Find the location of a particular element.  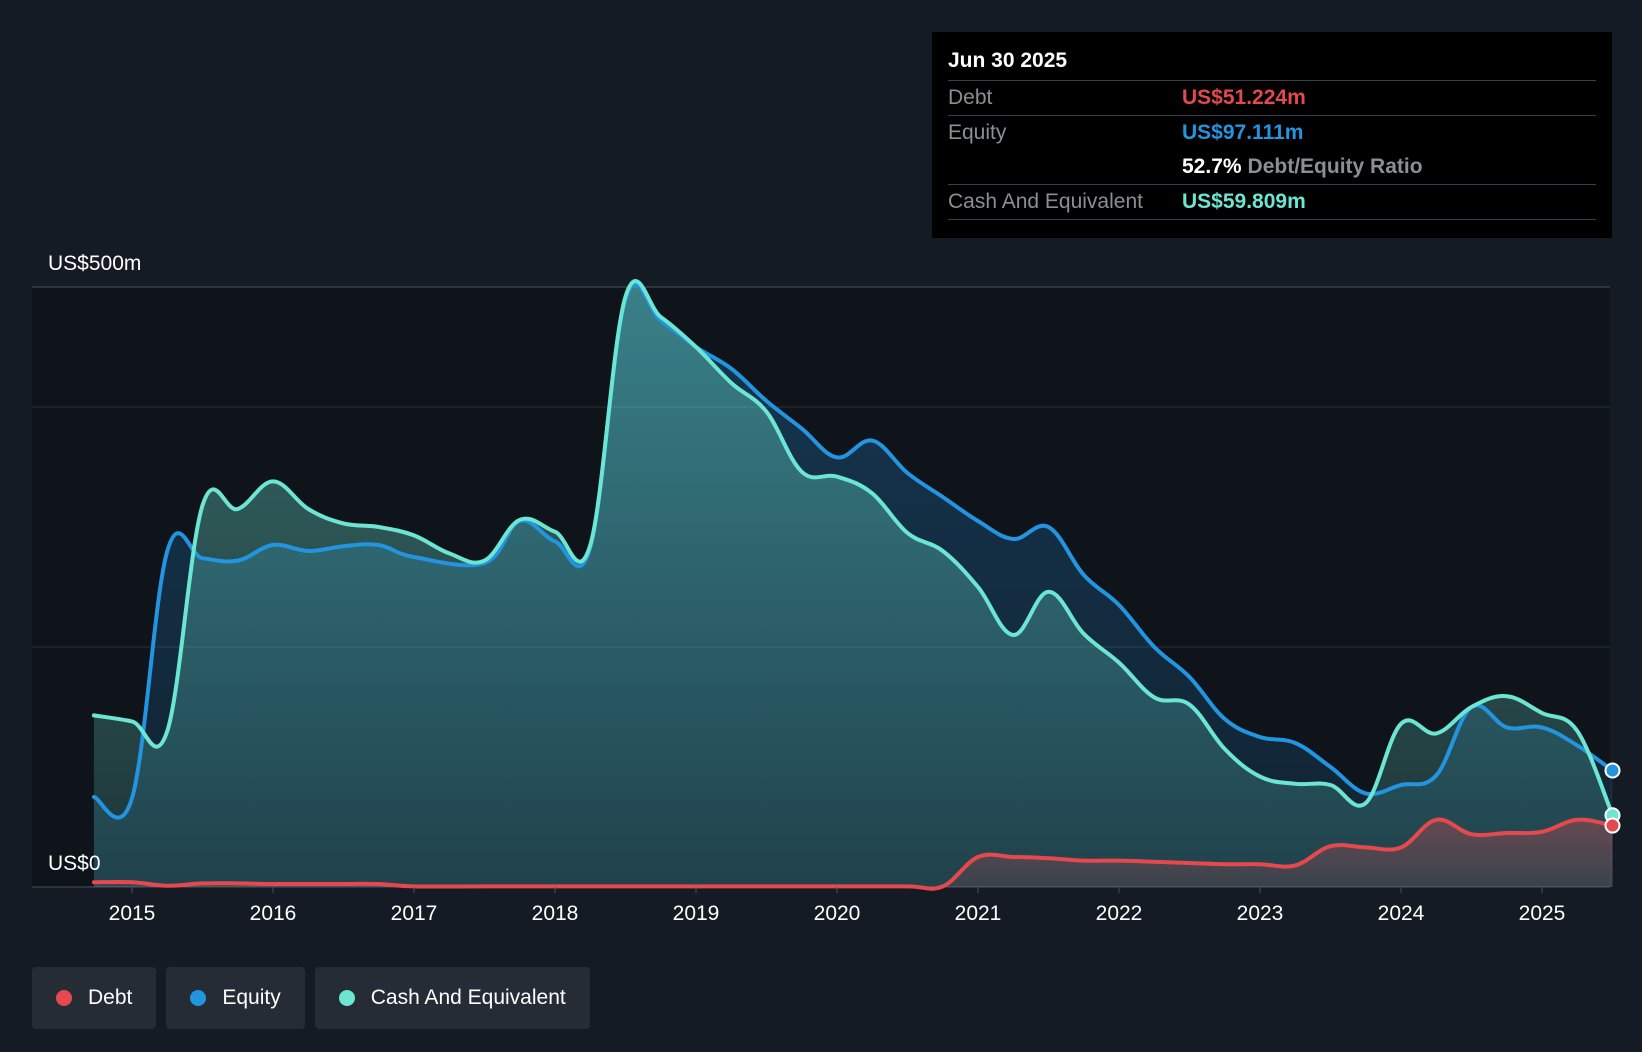

x-tick-label-2022: 2022 is located at coordinates (1119, 913).